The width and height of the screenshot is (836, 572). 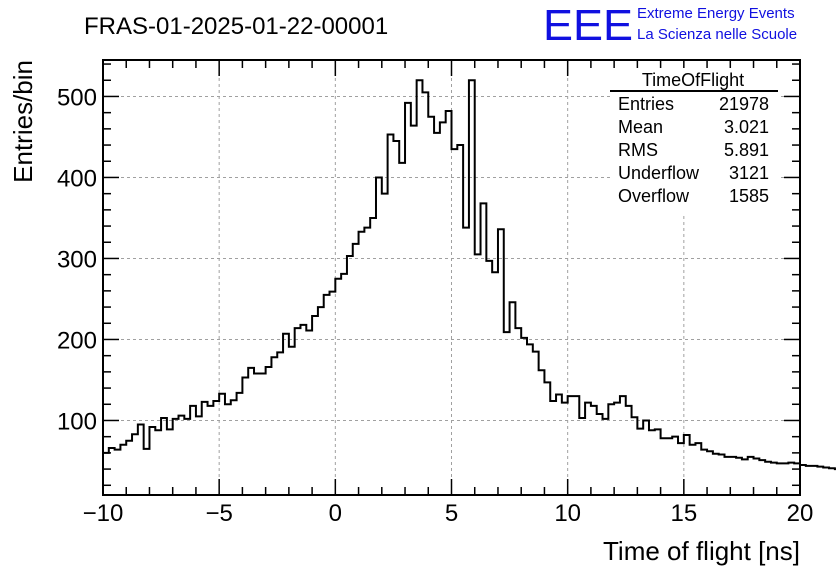 What do you see at coordinates (683, 513) in the screenshot?
I see `x-tick-label: 15` at bounding box center [683, 513].